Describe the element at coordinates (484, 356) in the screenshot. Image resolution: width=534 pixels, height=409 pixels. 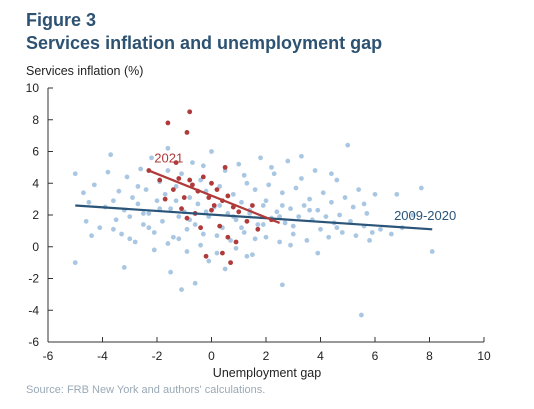
I see `x-tick-label: 10` at that location.